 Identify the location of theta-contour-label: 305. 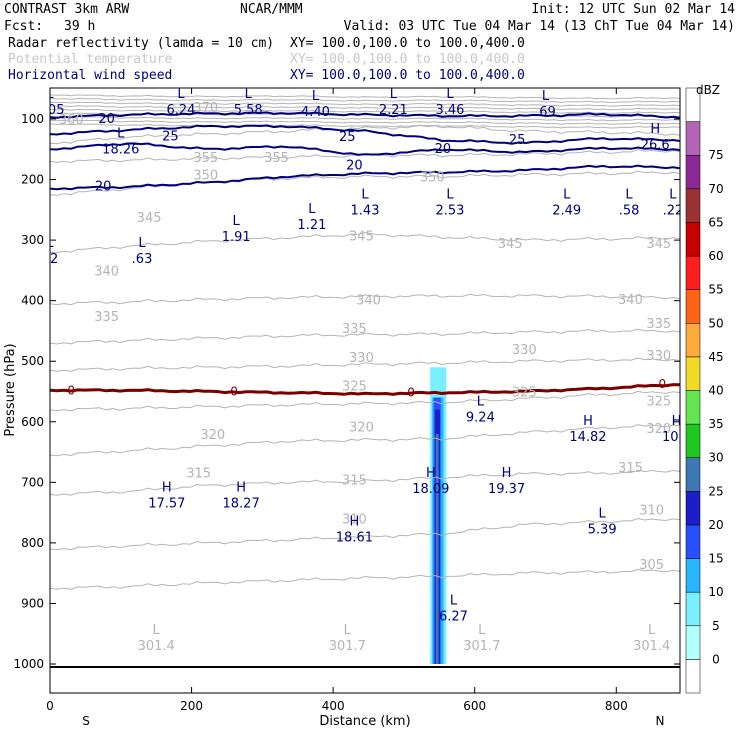
(651, 565).